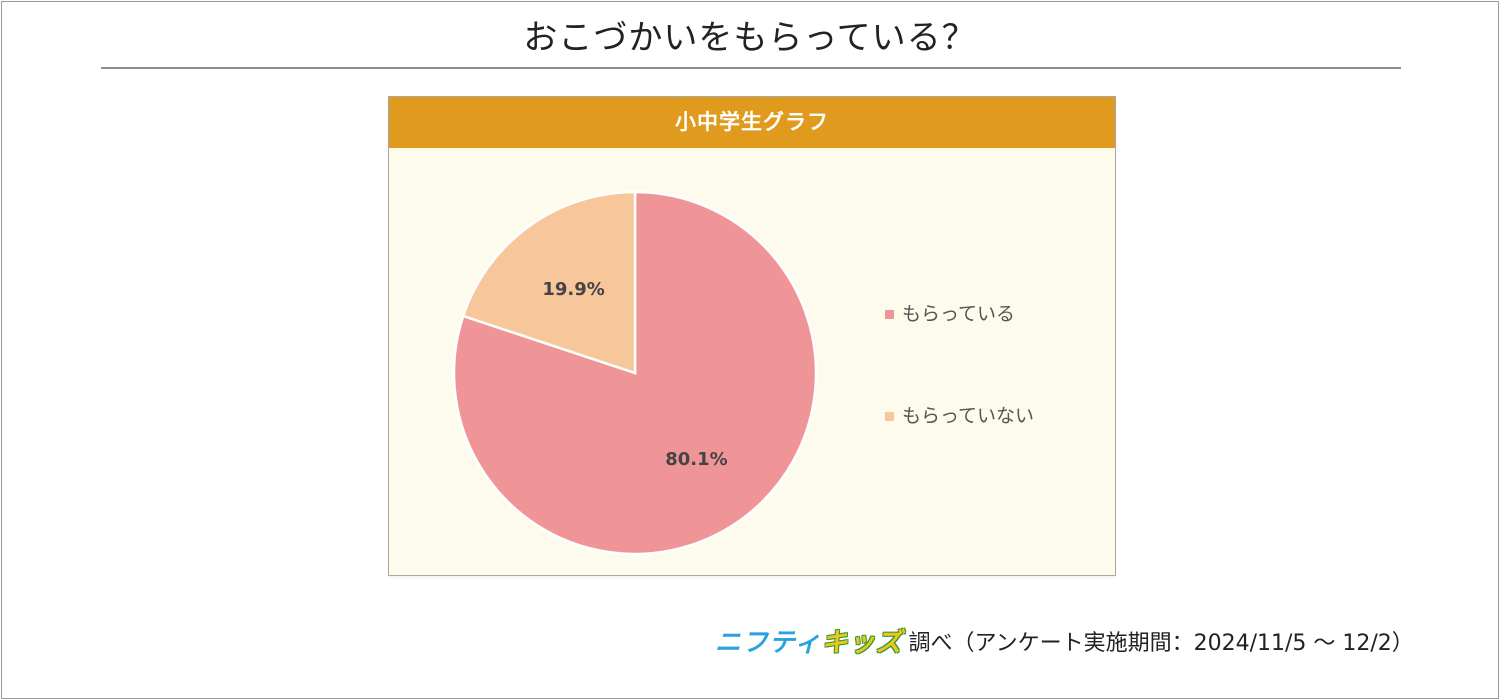  What do you see at coordinates (696, 459) in the screenshot?
I see `pie-label-received: 80.1%` at bounding box center [696, 459].